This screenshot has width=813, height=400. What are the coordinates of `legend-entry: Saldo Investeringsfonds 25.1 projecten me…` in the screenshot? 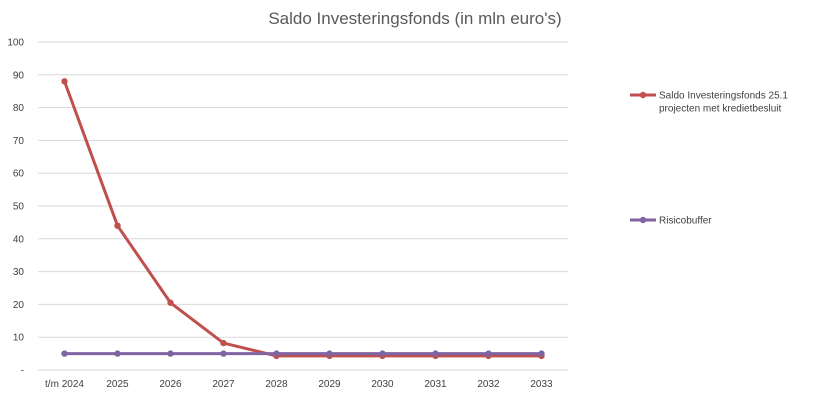 It's located at (709, 103).